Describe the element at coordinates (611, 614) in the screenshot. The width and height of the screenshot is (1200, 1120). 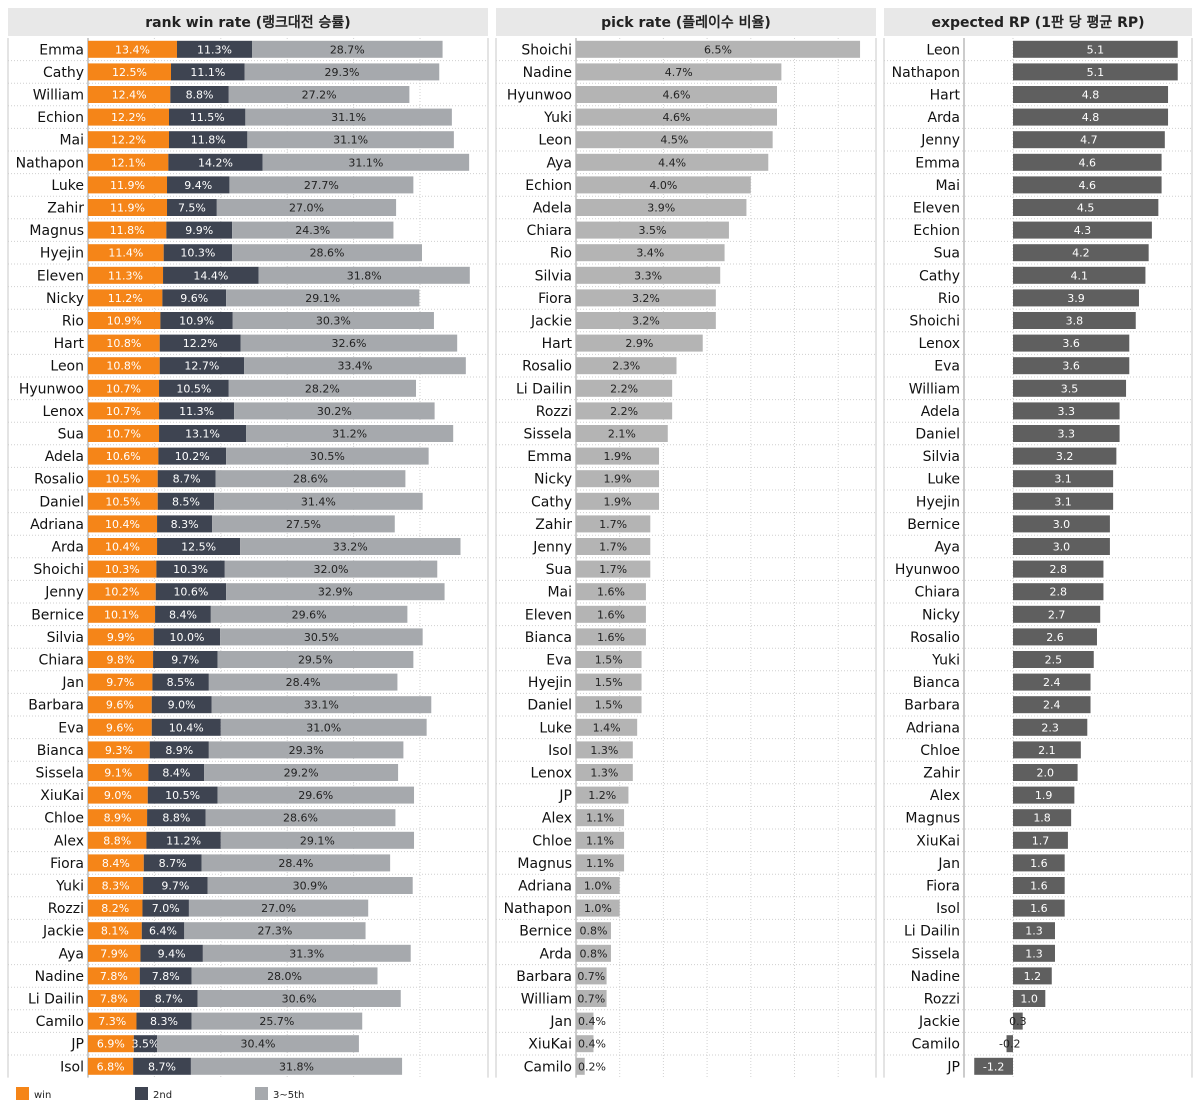
I see `data-label: 1.6%` at that location.